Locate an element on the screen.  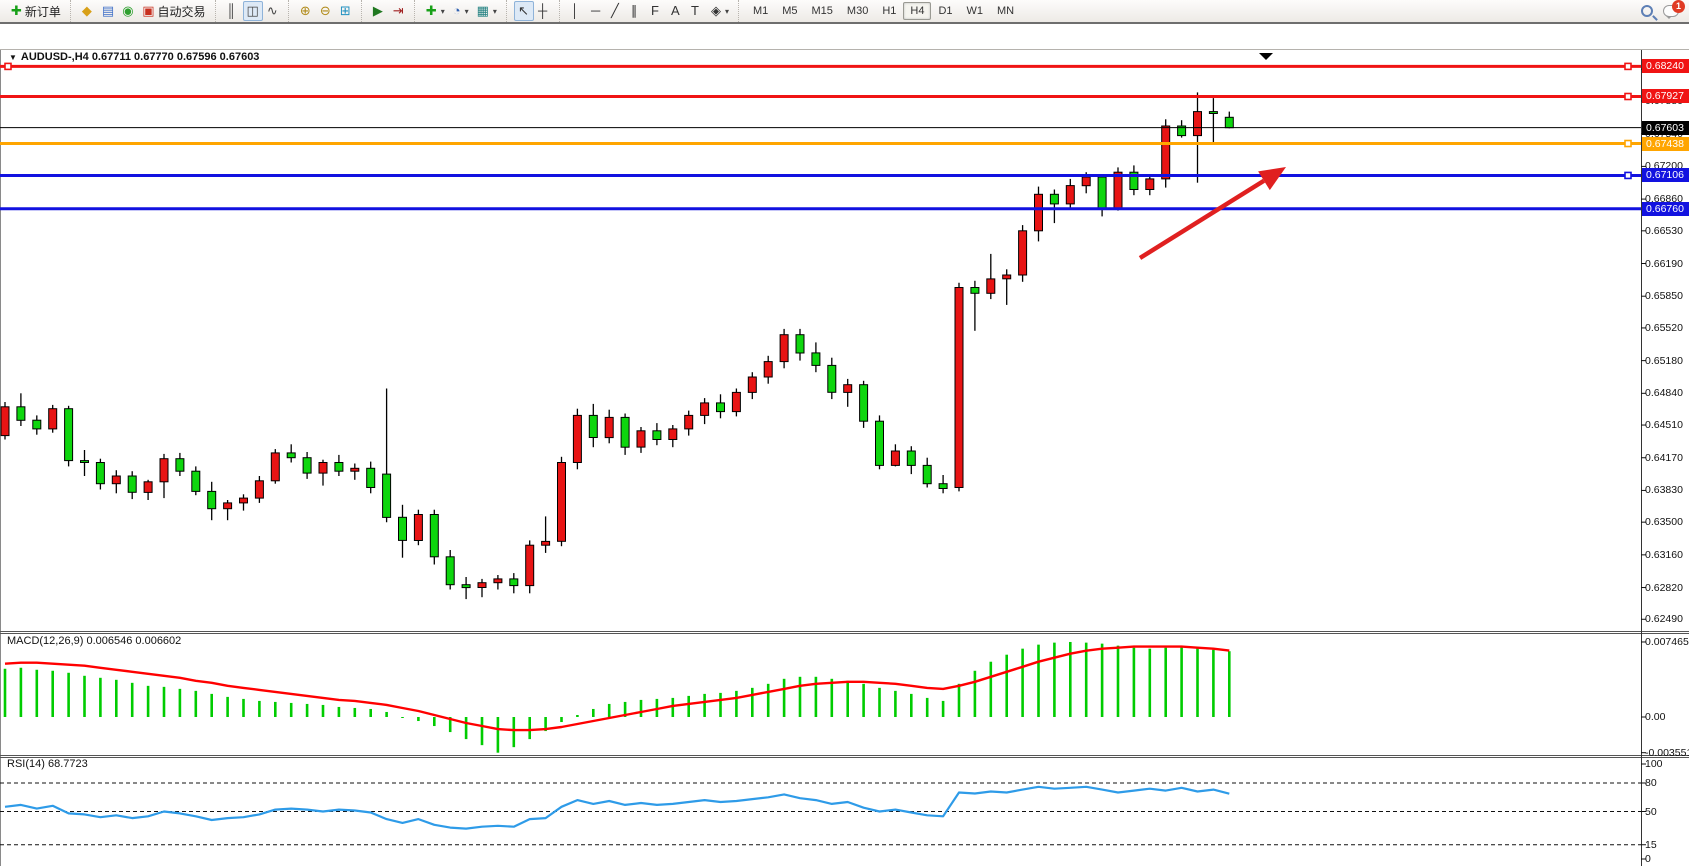
signals-icon: ◉ is located at coordinates (128, 11).